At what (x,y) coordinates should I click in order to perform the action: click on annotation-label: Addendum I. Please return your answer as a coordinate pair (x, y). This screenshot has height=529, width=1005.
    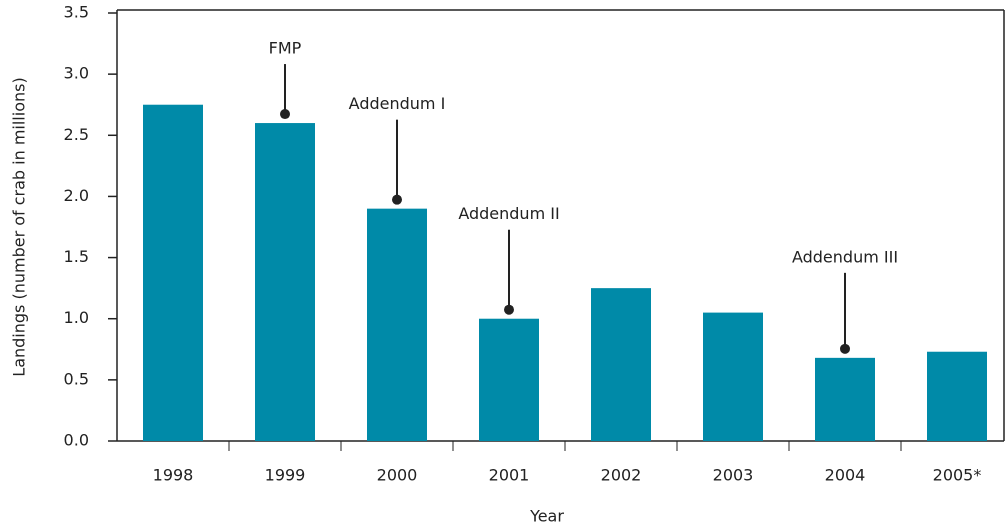
    Looking at the image, I should click on (397, 103).